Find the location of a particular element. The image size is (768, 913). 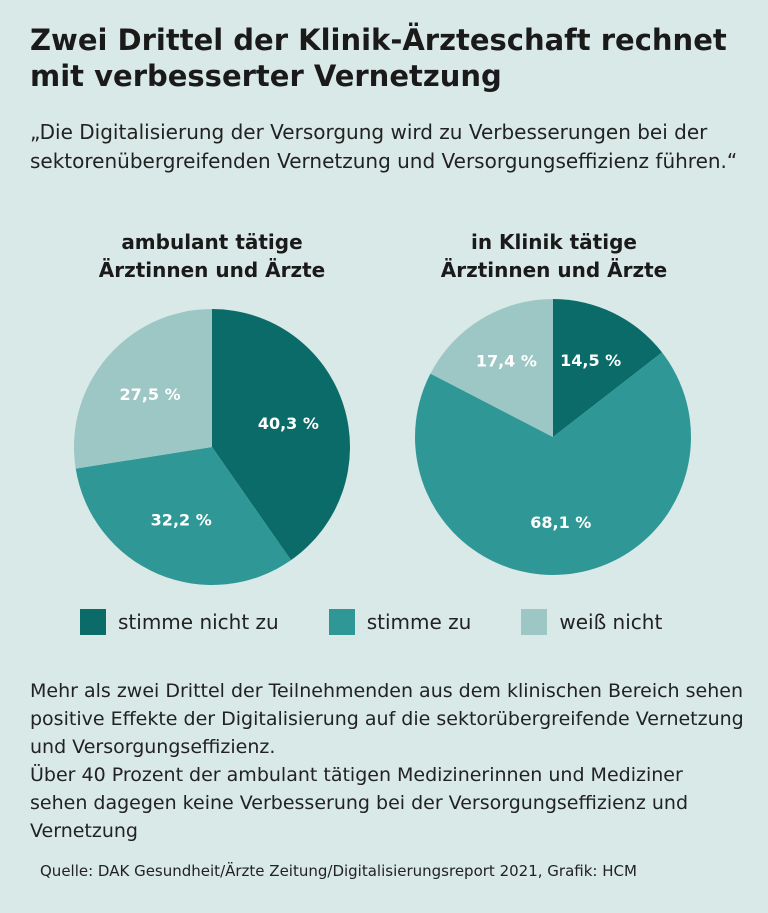

pie-data-label: 17,4 % is located at coordinates (506, 360).